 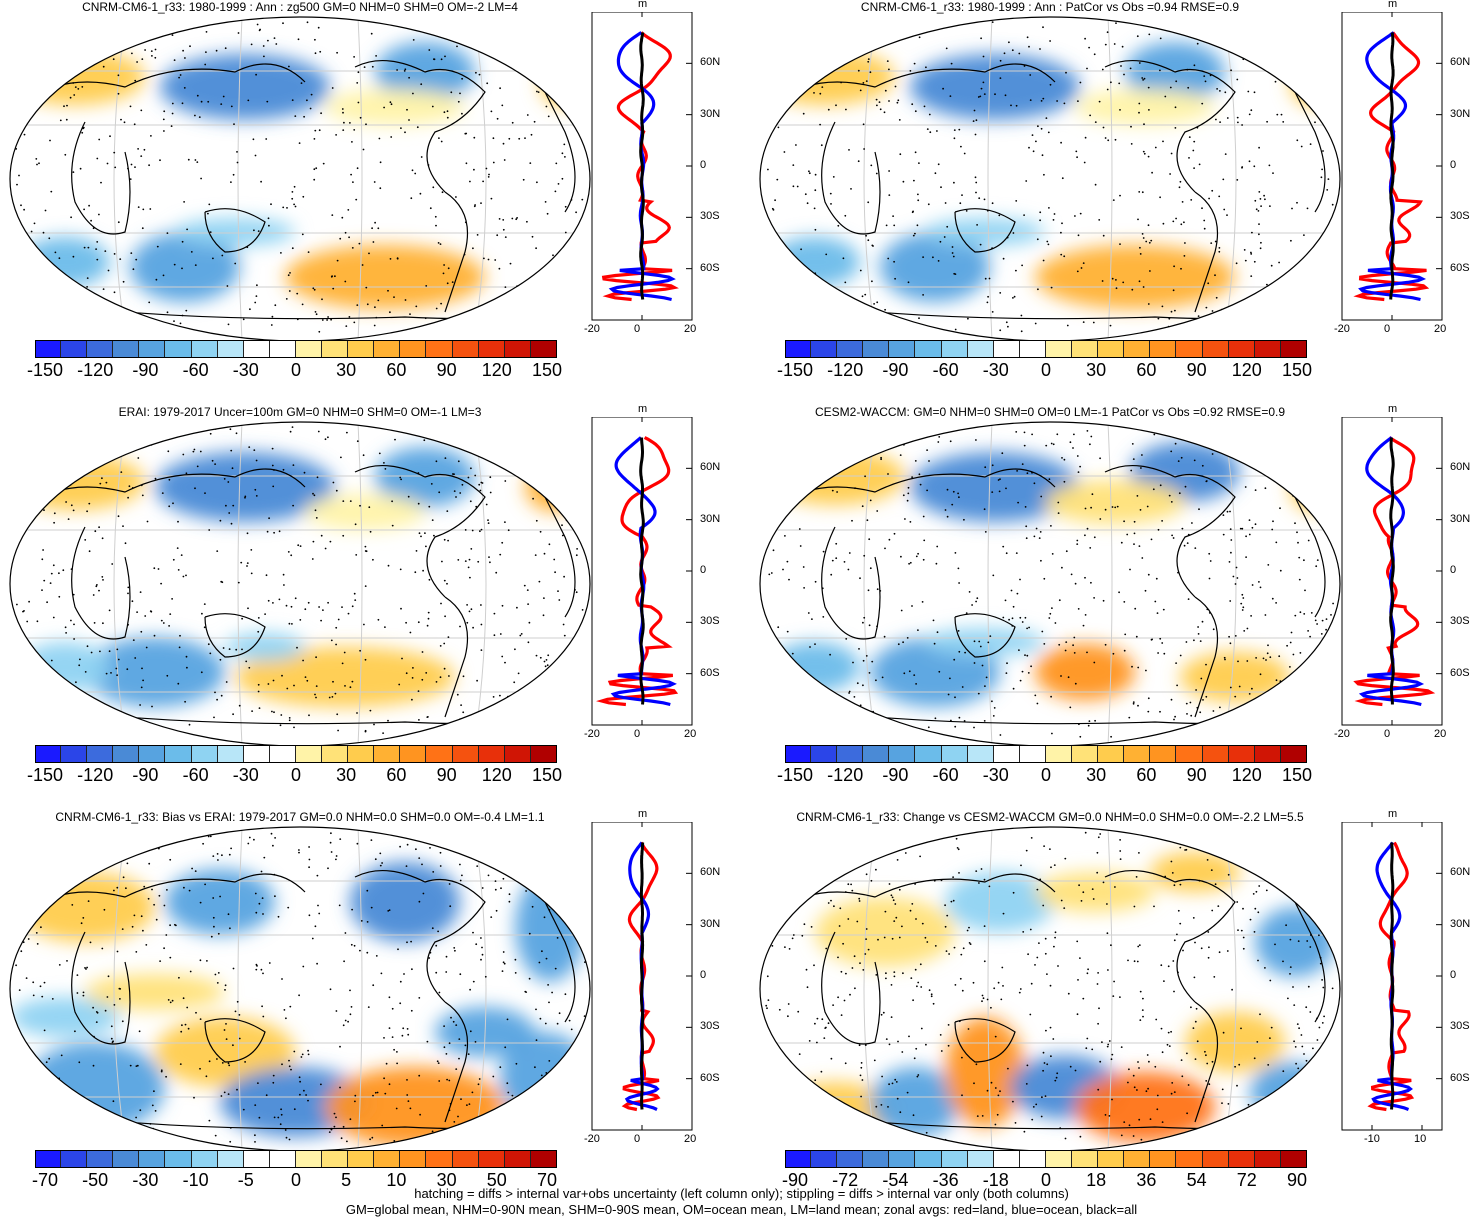 I want to click on colorbar-tick-label: -150, so click(x=795, y=775).